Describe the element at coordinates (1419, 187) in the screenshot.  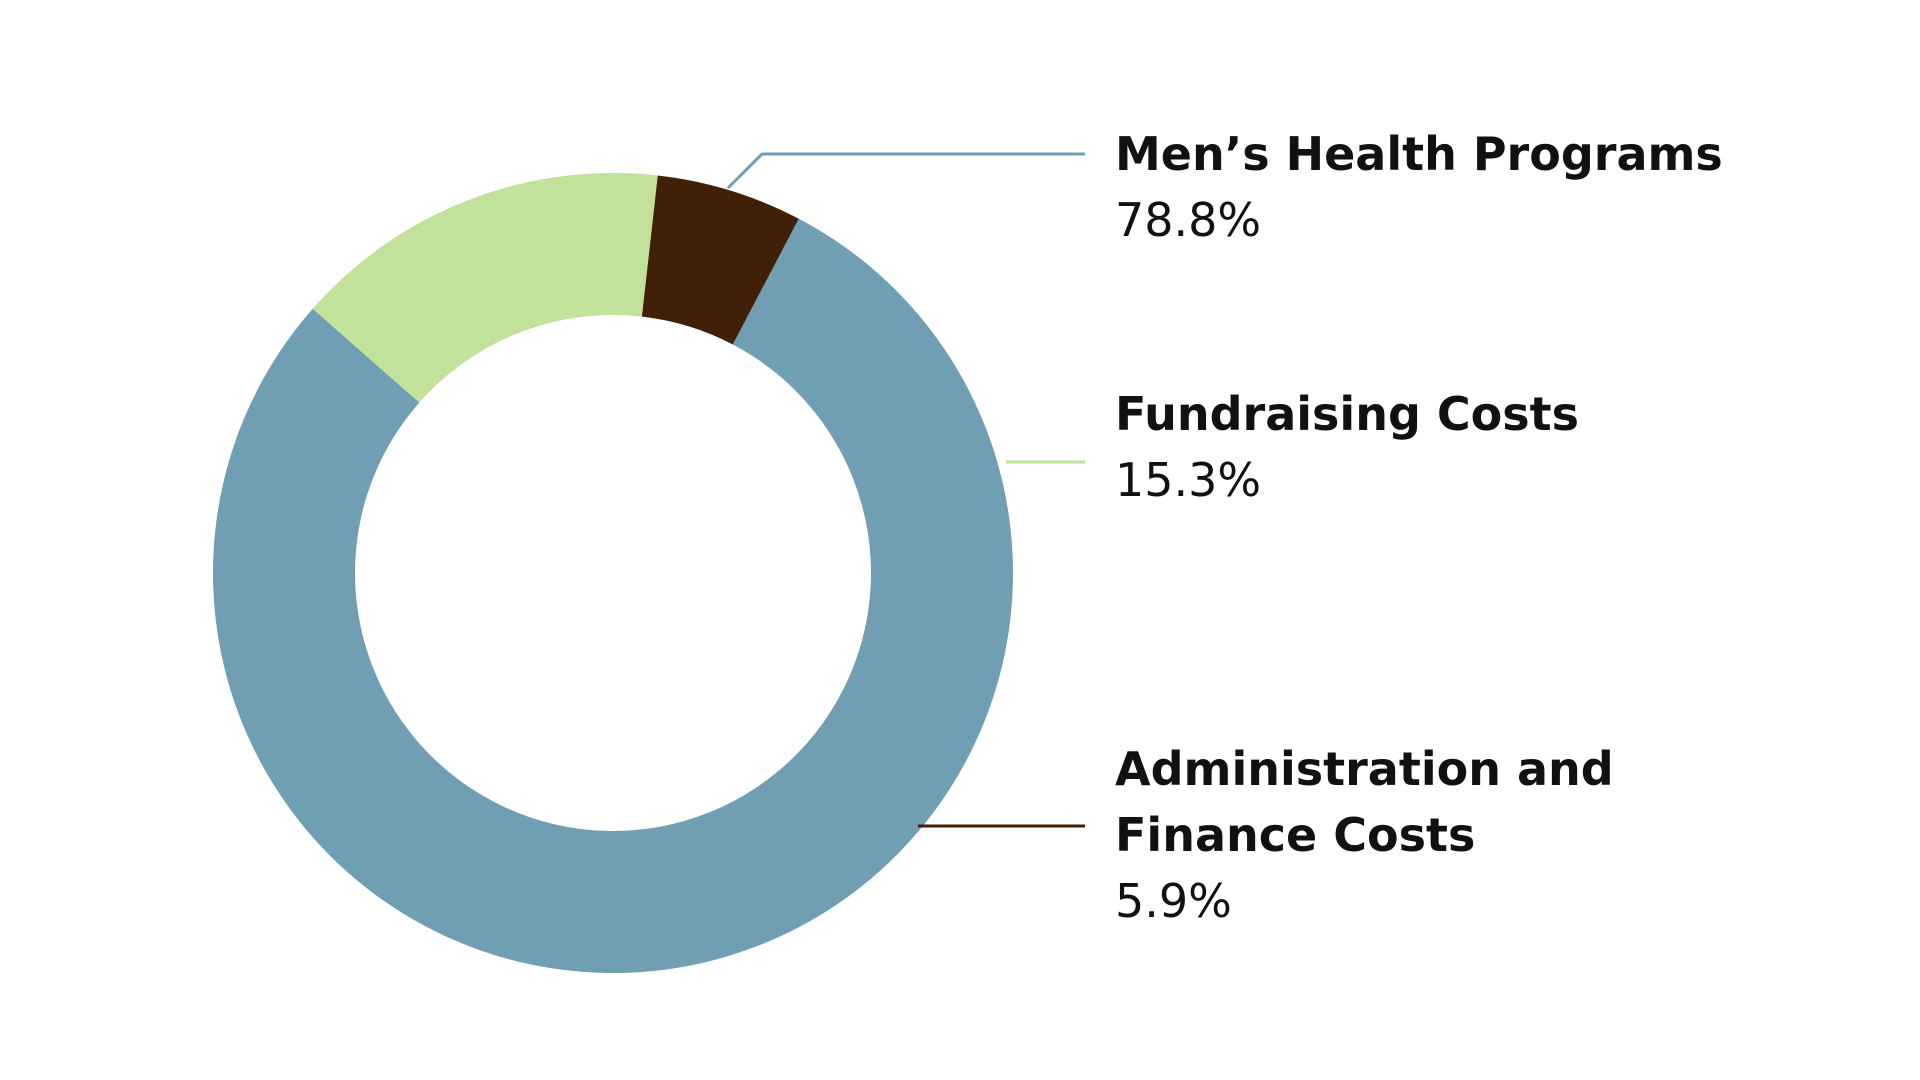
I see `label-group-men-s-health-programs: Men’s Health Programs 78.8%` at that location.